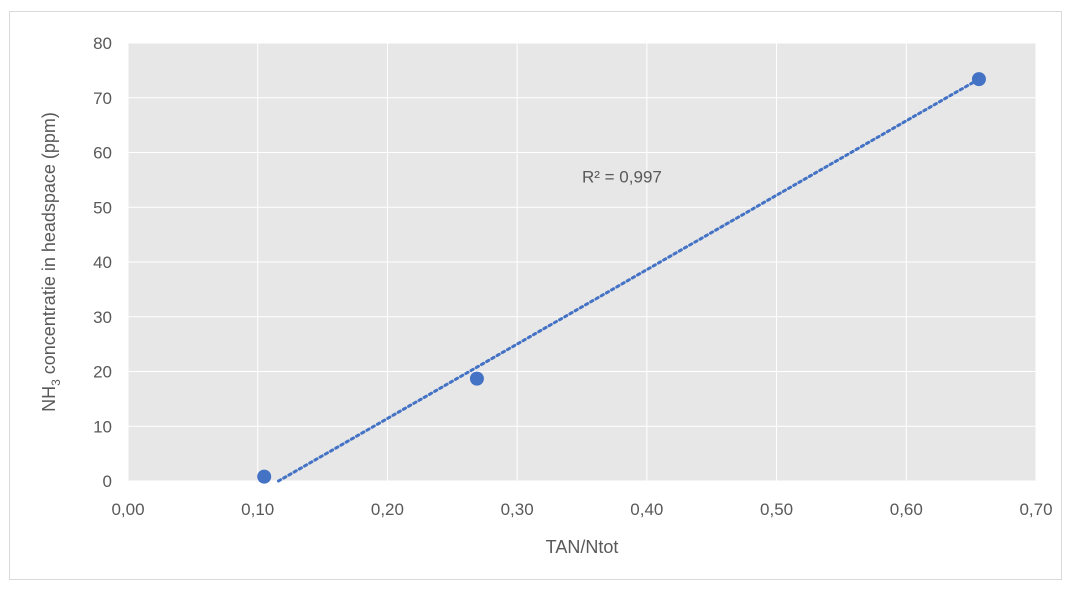 This screenshot has height=591, width=1072. I want to click on x-tick-label: 0,40, so click(646, 509).